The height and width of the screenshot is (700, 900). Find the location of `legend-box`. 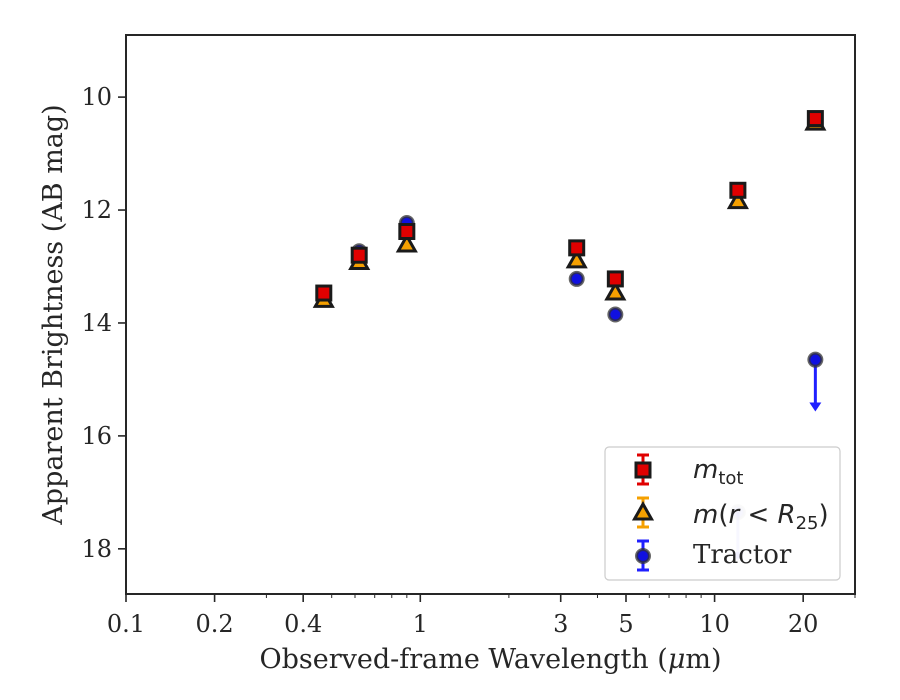

legend-box is located at coordinates (722, 513).